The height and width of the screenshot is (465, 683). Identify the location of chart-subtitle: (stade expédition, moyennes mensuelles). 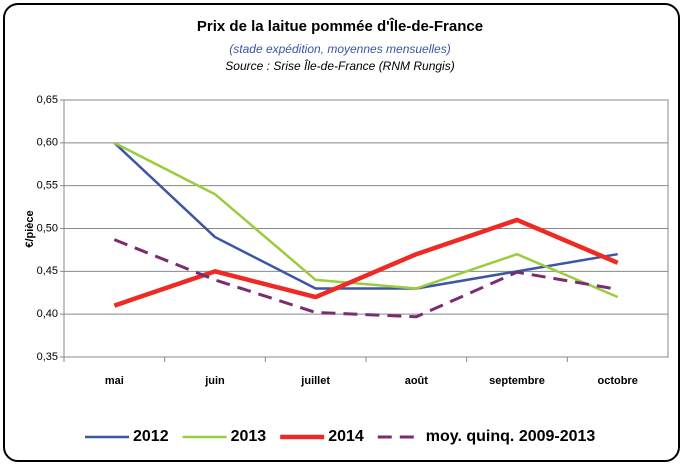
(339, 49).